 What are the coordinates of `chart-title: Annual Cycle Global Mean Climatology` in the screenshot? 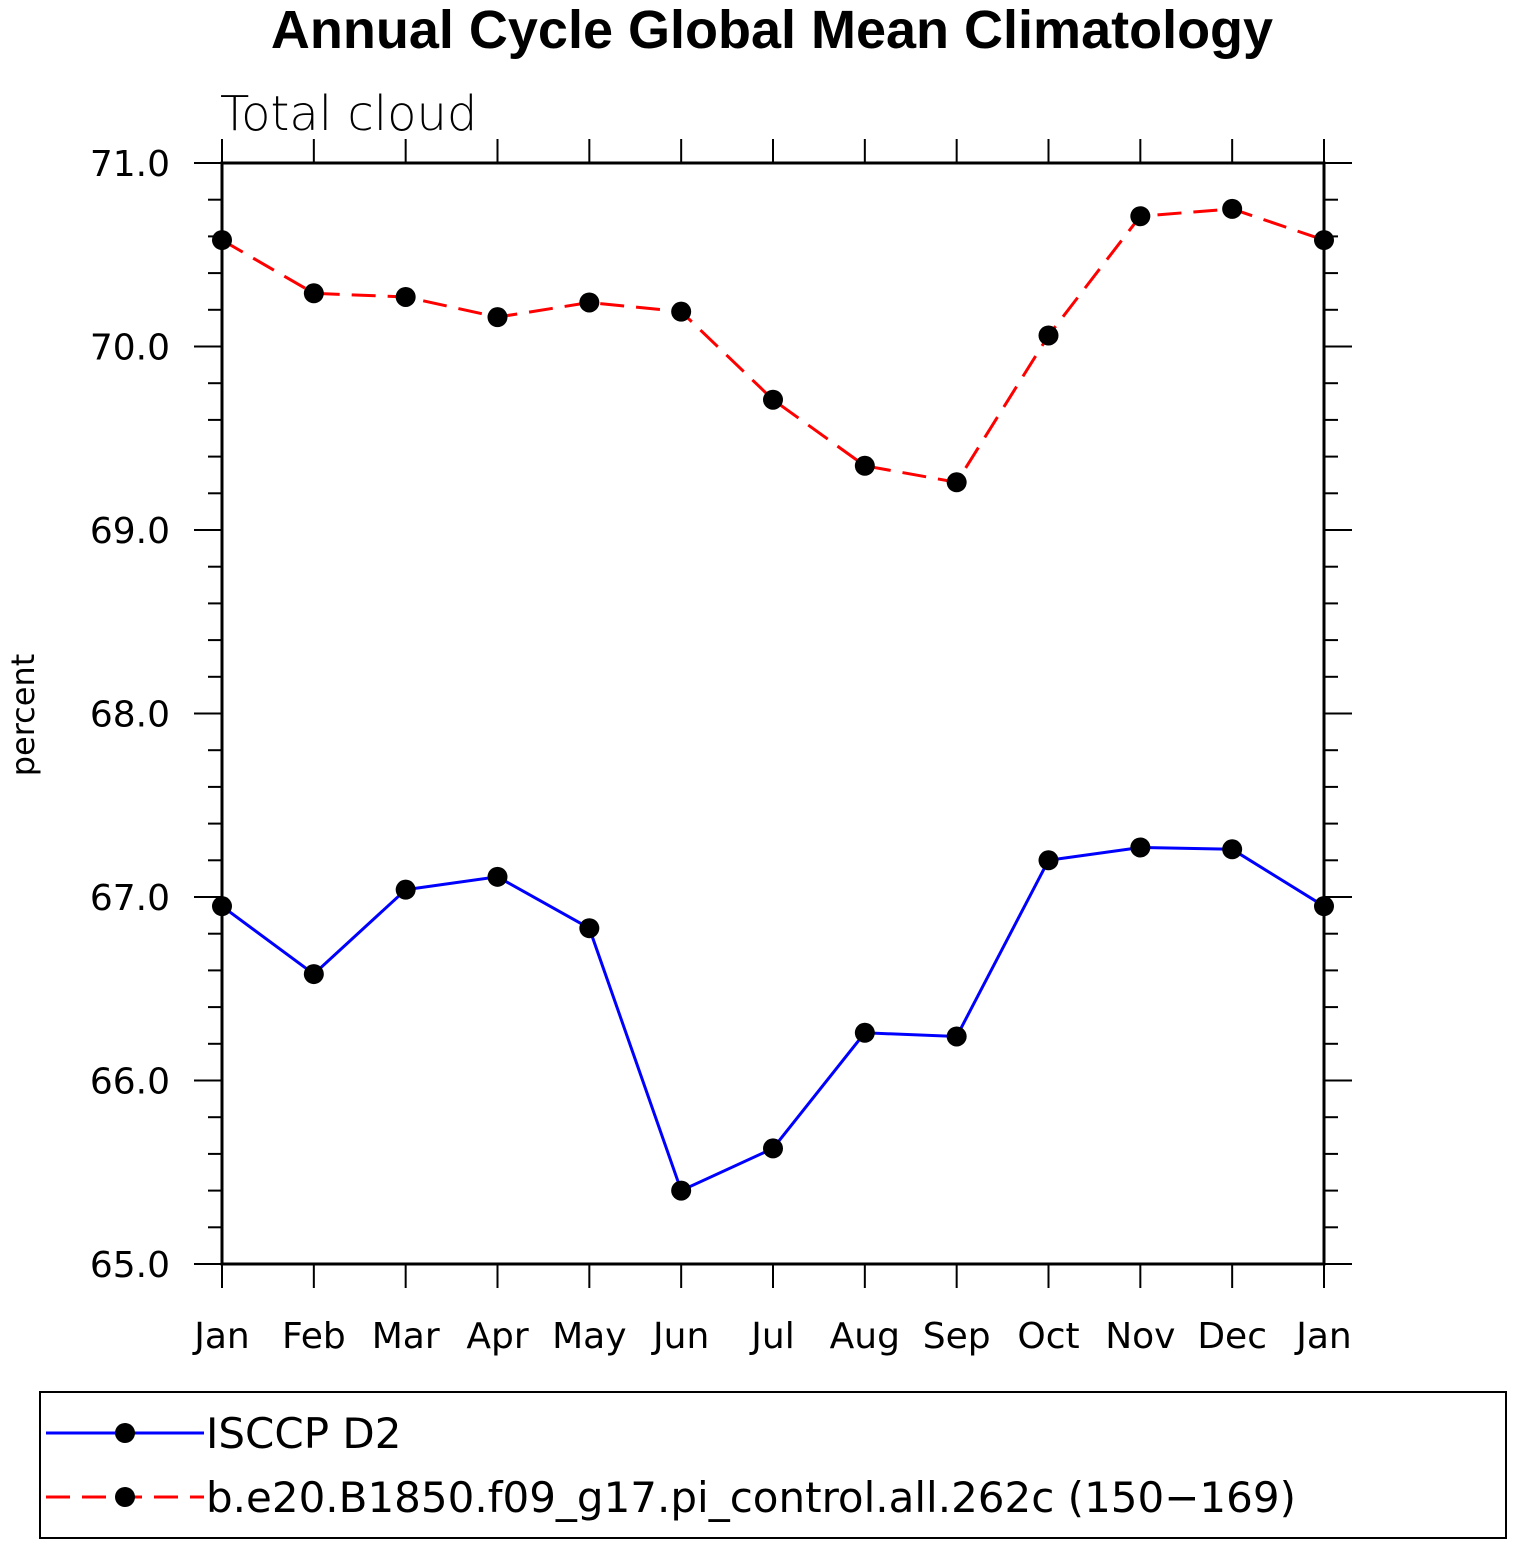 It's located at (772, 30).